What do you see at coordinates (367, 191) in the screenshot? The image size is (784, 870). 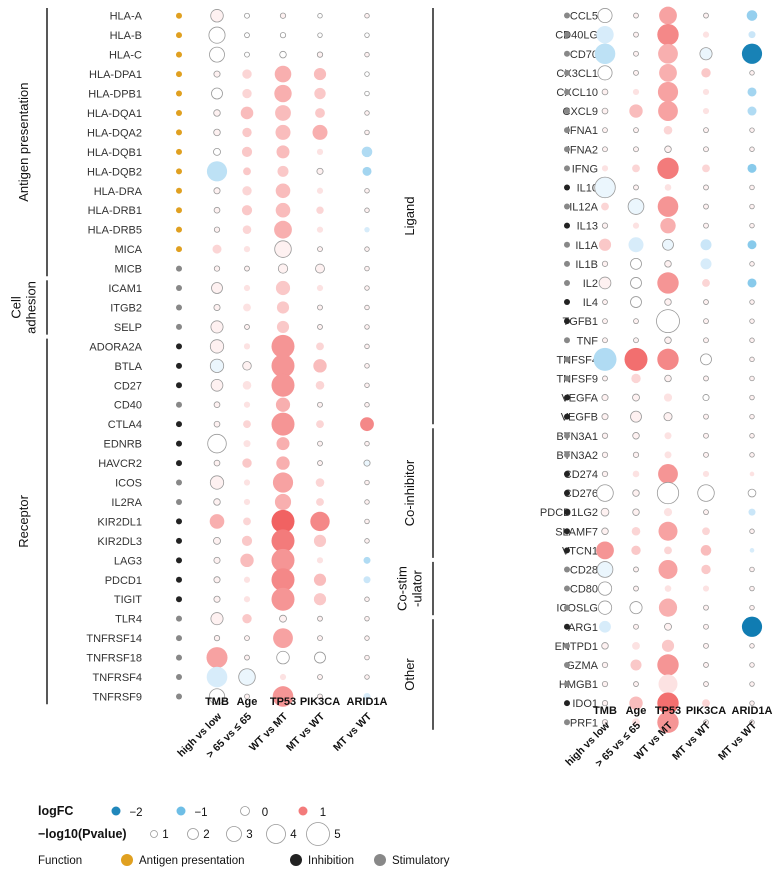 I see `bubble-hla-dra-arid1a` at bounding box center [367, 191].